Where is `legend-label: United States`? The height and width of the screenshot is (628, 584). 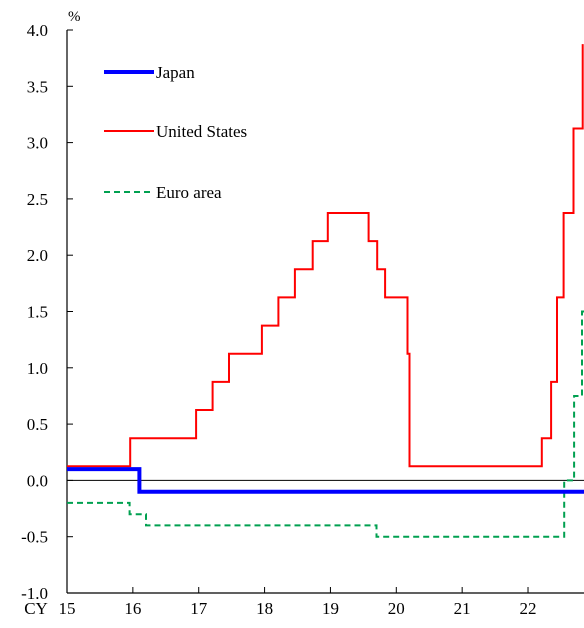
legend-label: United States is located at coordinates (201, 131).